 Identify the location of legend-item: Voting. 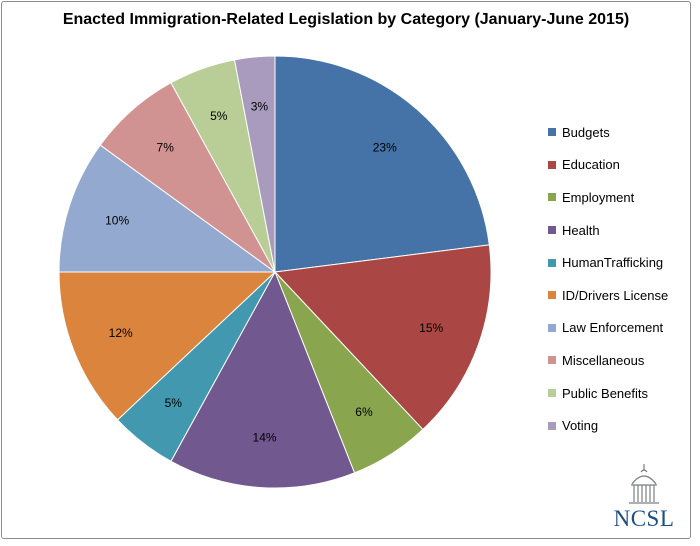
(608, 425).